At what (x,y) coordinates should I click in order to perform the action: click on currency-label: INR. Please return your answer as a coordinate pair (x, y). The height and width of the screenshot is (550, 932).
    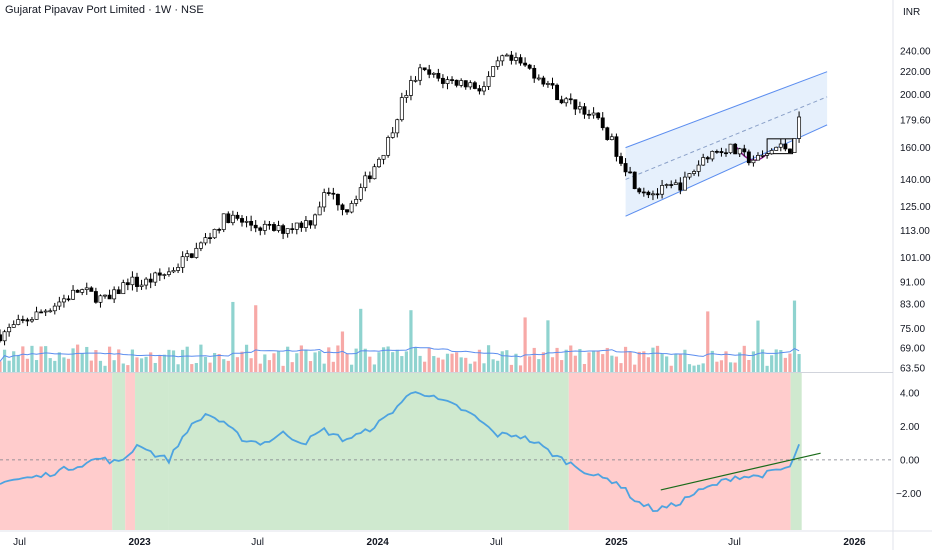
    Looking at the image, I should click on (911, 12).